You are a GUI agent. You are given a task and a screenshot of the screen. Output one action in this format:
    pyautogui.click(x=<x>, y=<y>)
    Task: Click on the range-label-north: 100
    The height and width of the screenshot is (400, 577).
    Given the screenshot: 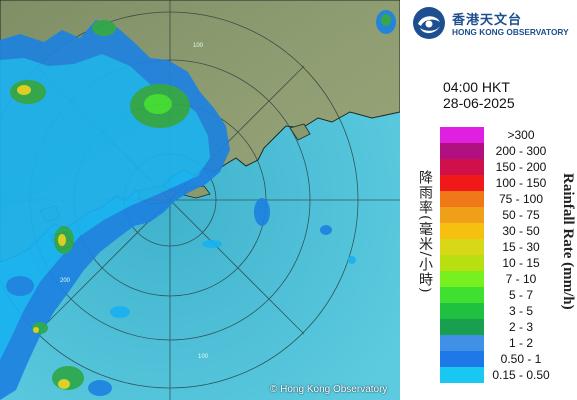 What is the action you would take?
    pyautogui.click(x=198, y=46)
    